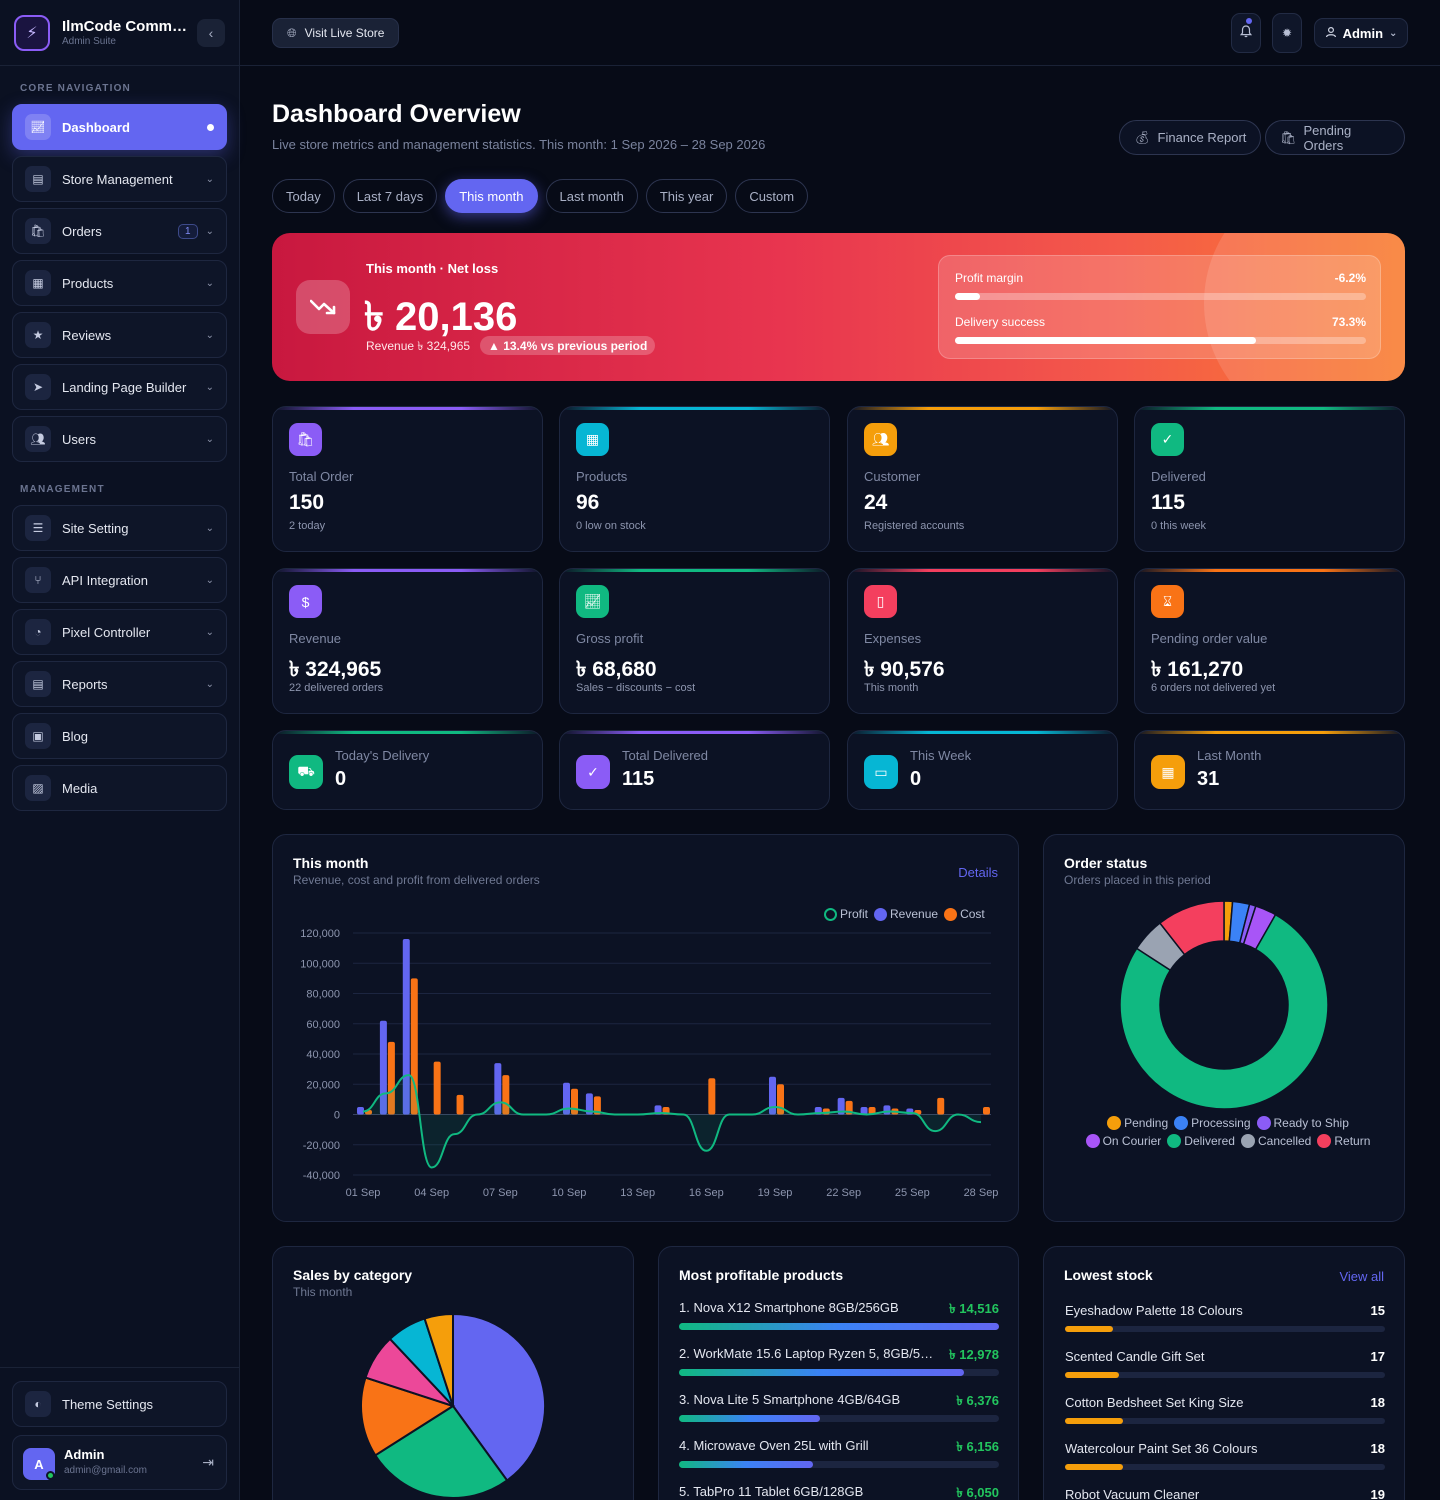 Image resolution: width=1440 pixels, height=1500 pixels. Describe the element at coordinates (982, 641) in the screenshot. I see `stat-card-expenses: ▯ Expenses ৳ 90,576 This month` at that location.